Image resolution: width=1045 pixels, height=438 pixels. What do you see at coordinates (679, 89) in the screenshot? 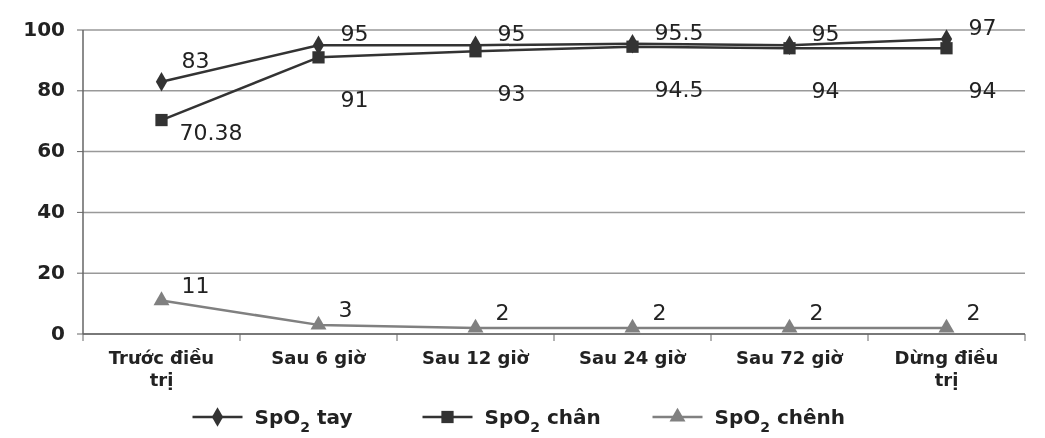
I see `data-label: 94.5` at bounding box center [679, 89].